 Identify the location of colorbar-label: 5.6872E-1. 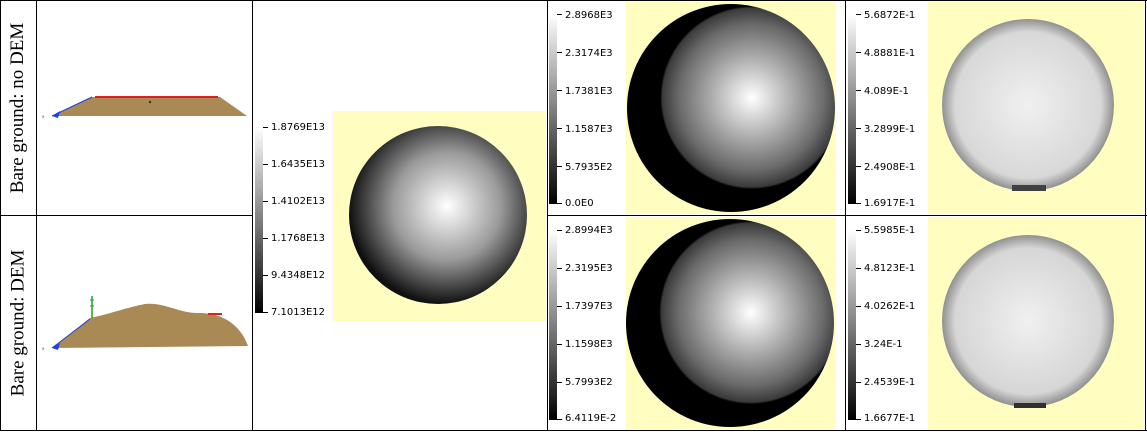
(890, 15).